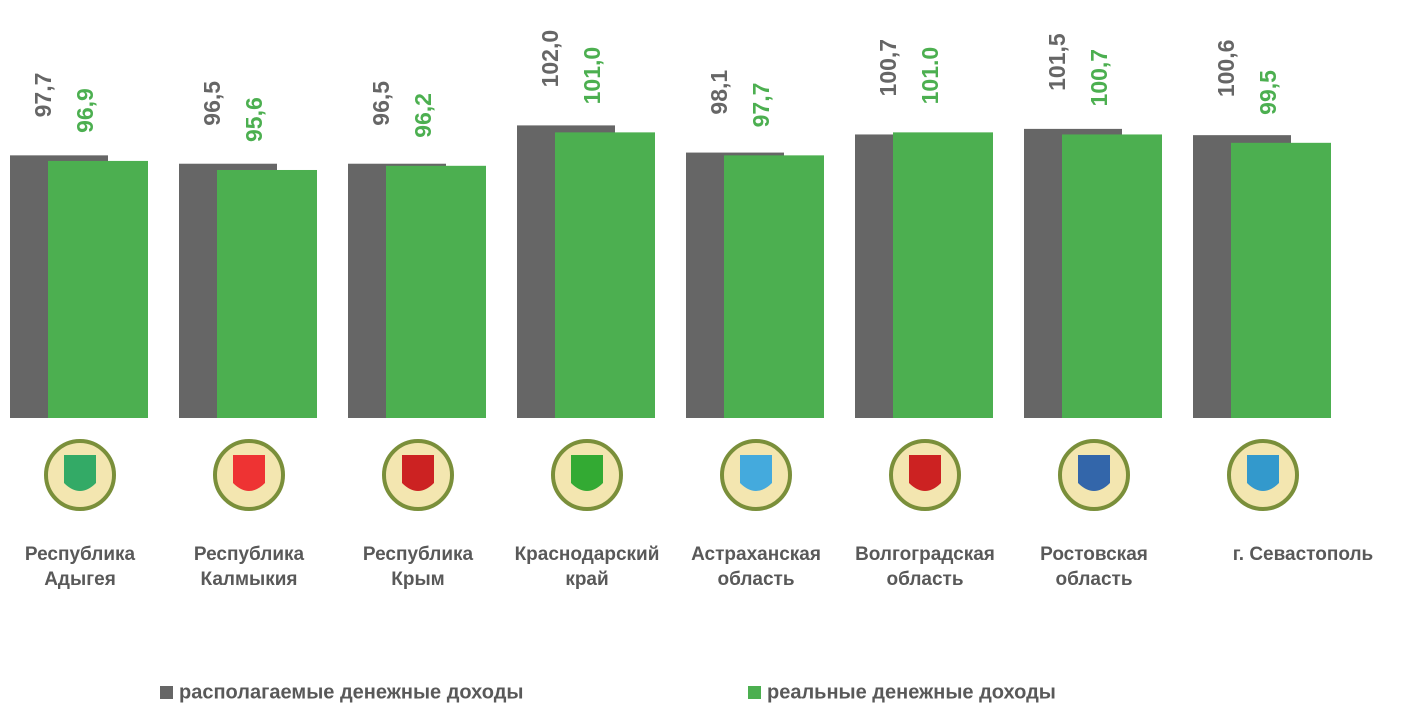 The width and height of the screenshot is (1410, 707). I want to click on legend-label: располагаемые денежные доходы, so click(351, 692).